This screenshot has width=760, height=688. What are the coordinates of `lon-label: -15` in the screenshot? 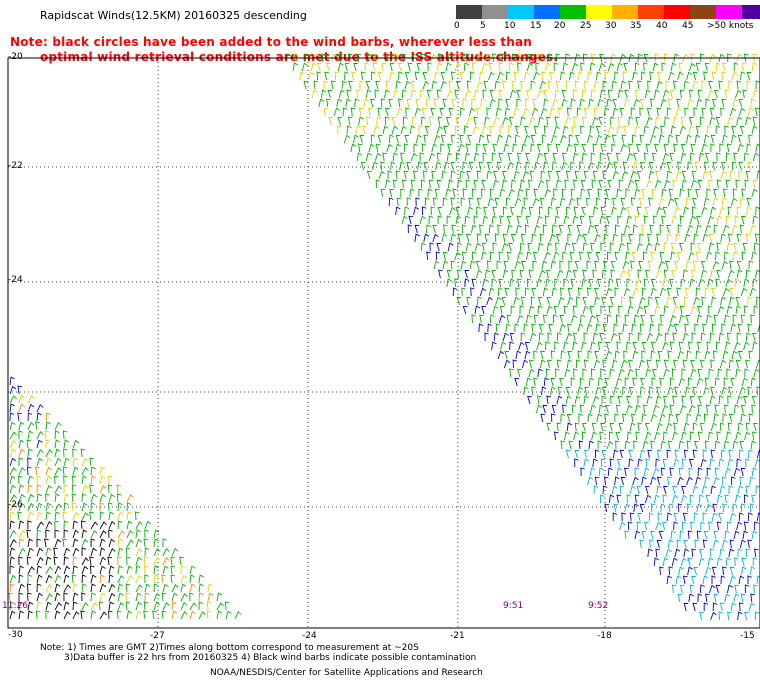 It's located at (747, 636).